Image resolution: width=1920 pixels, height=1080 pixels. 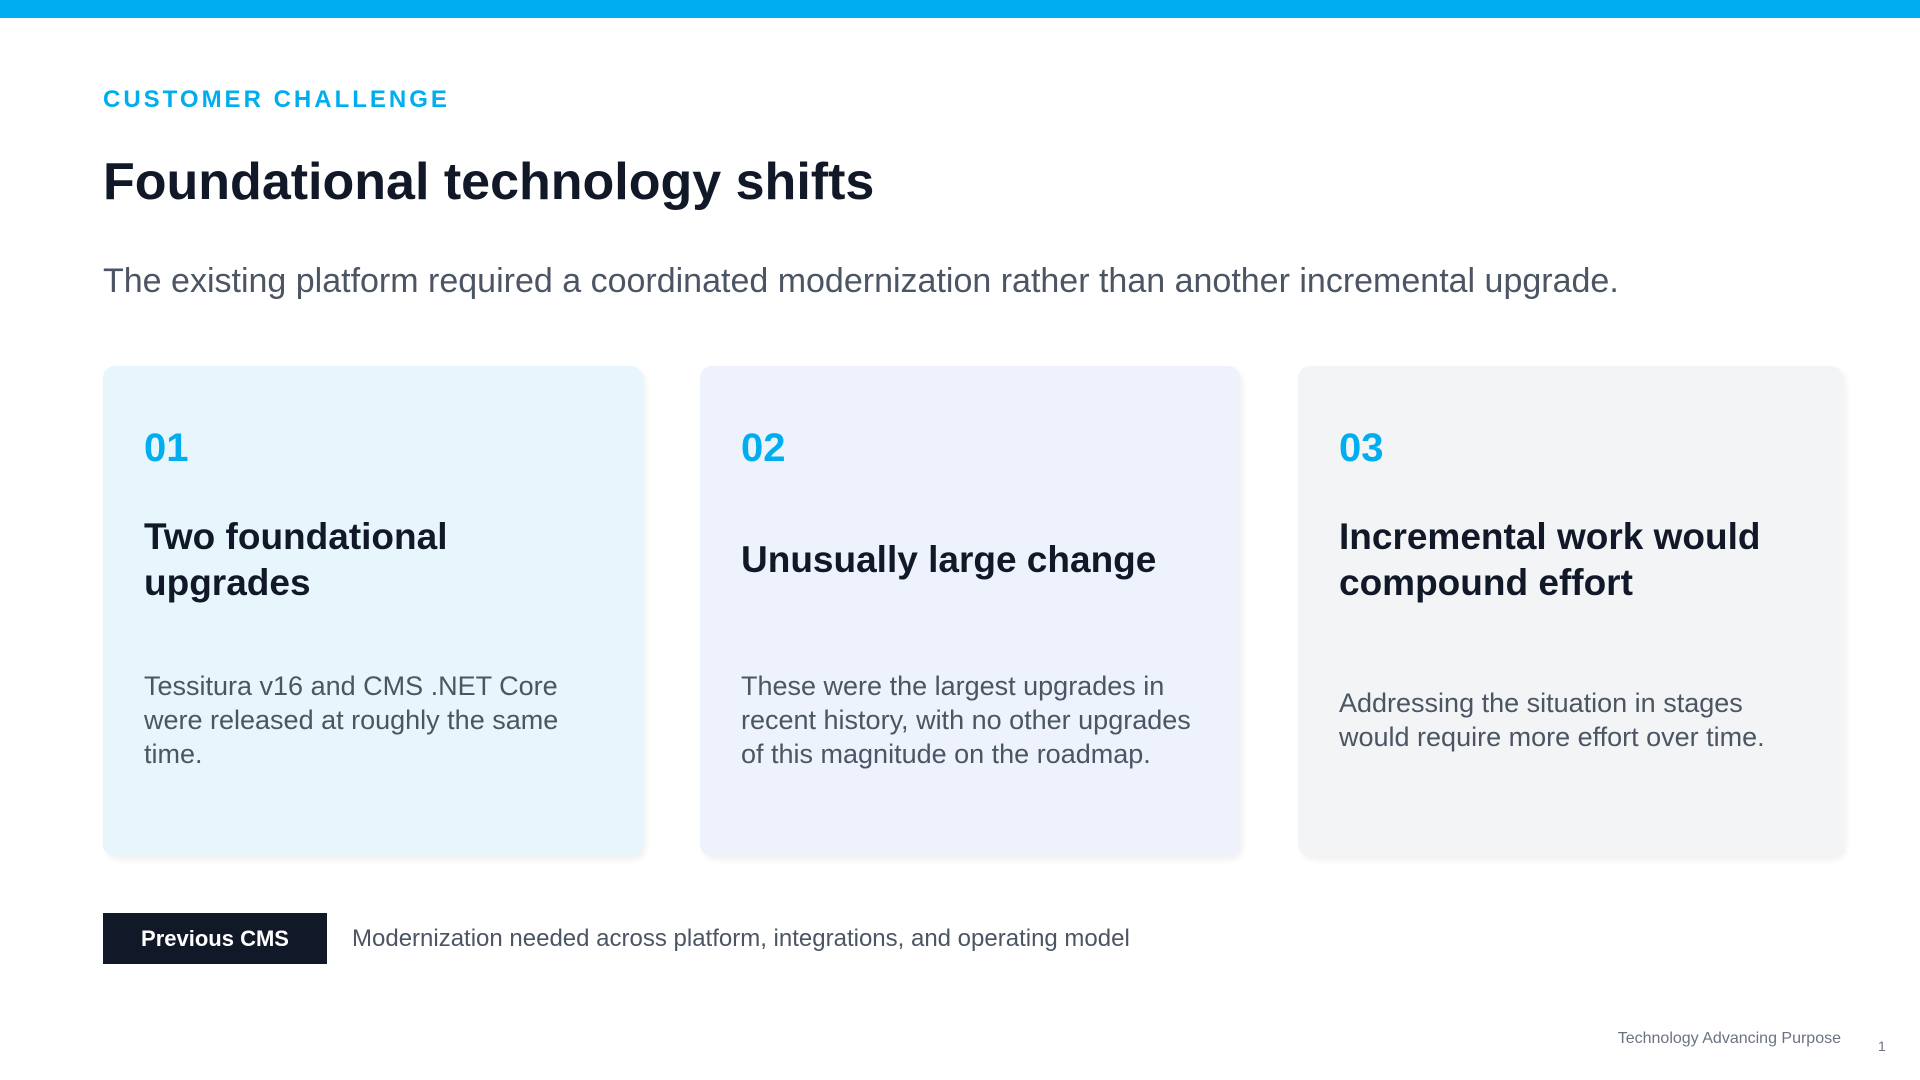 What do you see at coordinates (489, 182) in the screenshot?
I see `page-title: Foundational technology shifts` at bounding box center [489, 182].